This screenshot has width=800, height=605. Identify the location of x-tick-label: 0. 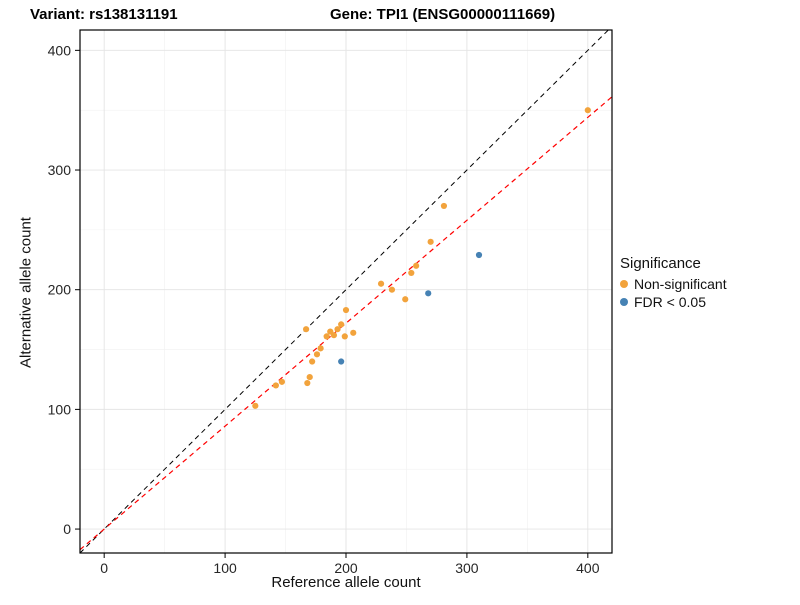
(104, 568).